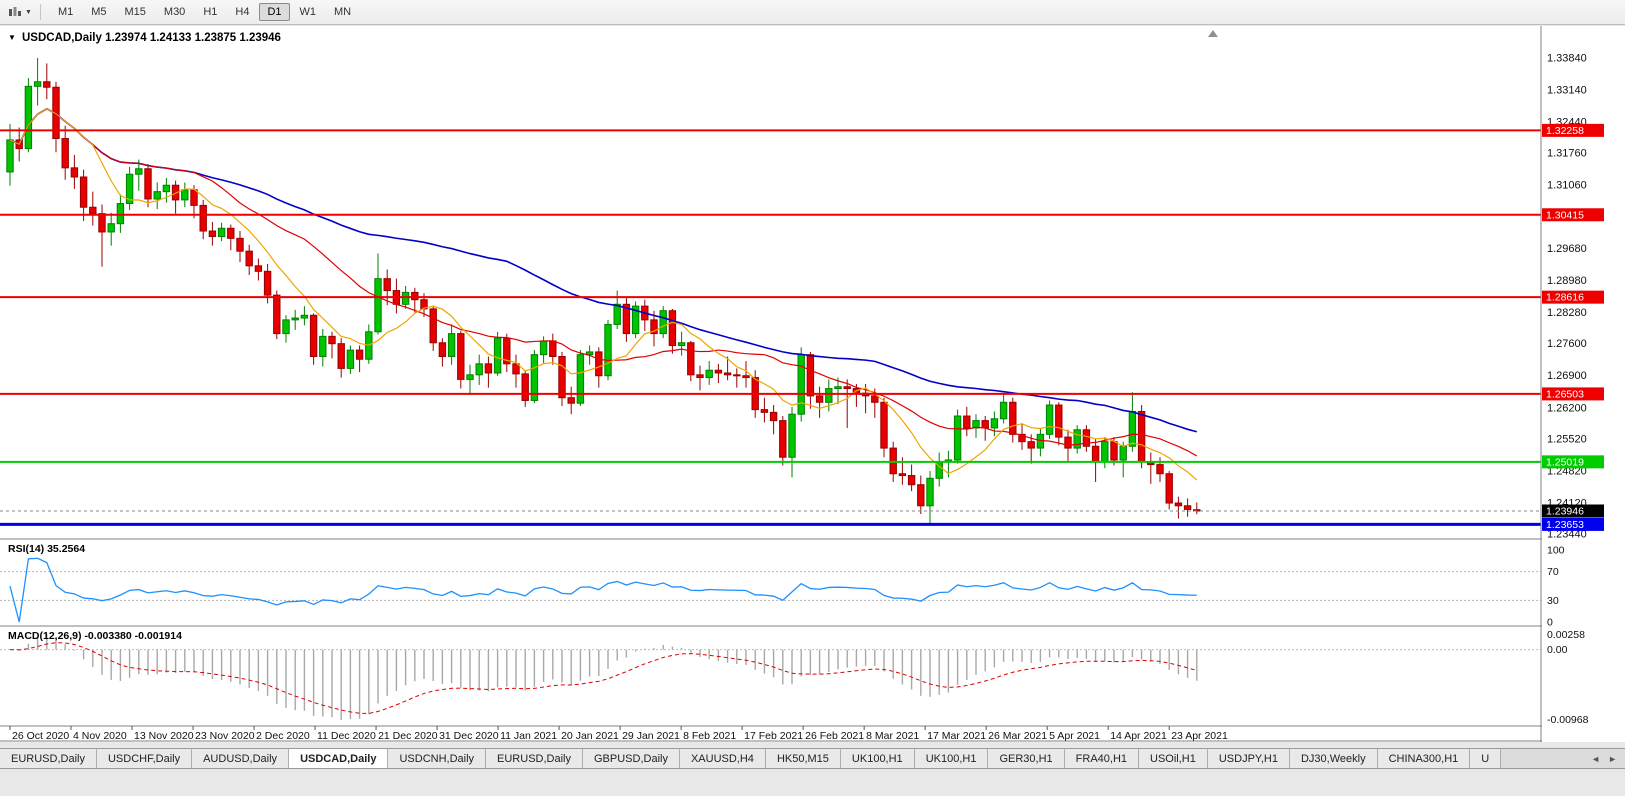 This screenshot has width=1625, height=796. I want to click on status-area, so click(812, 783).